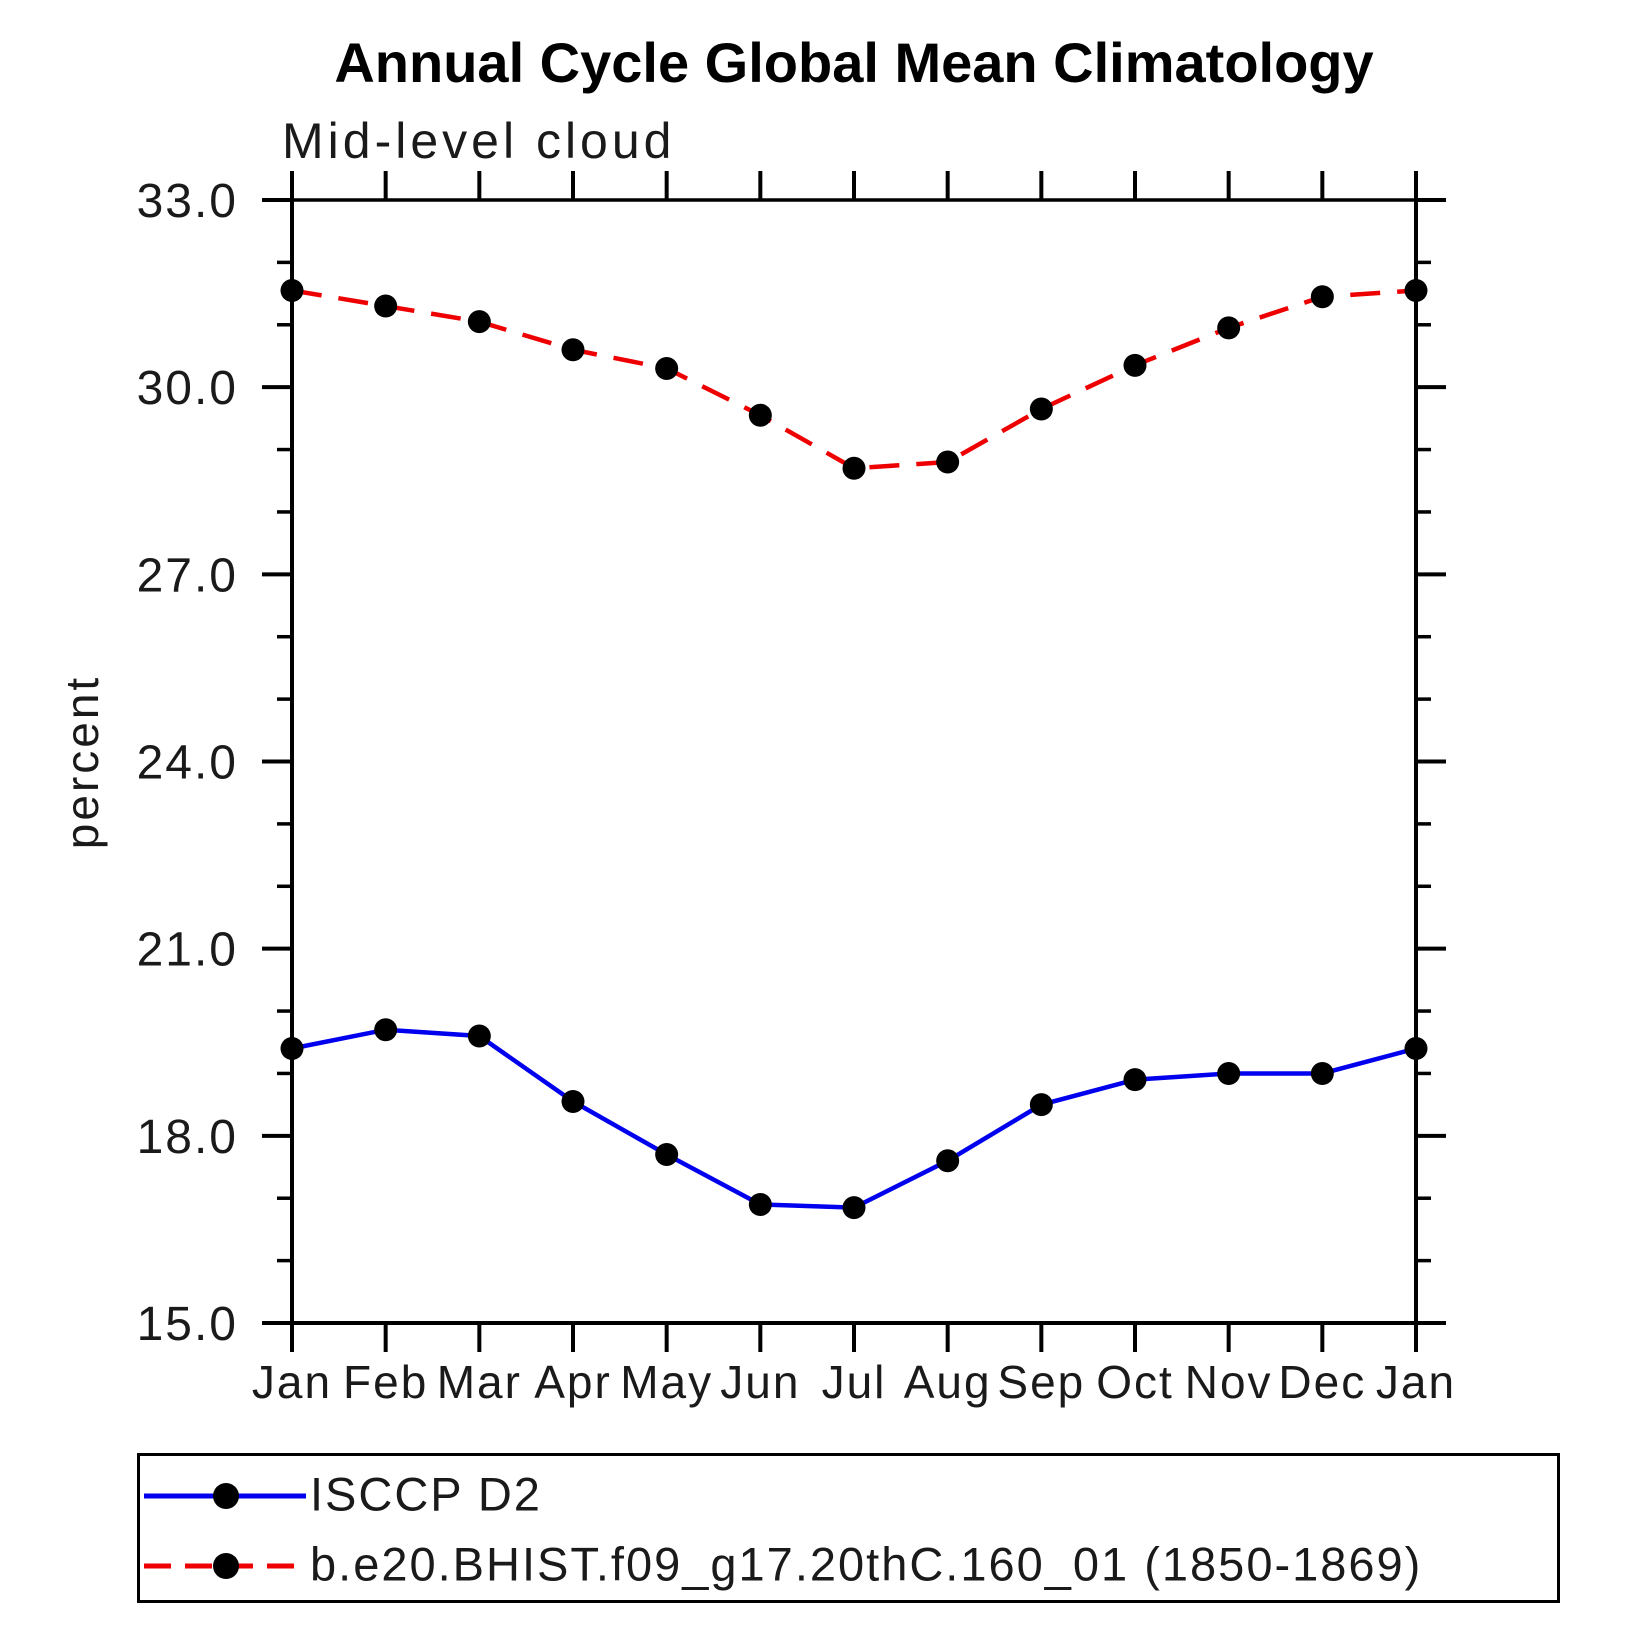 The image size is (1641, 1641). Describe the element at coordinates (426, 1494) in the screenshot. I see `legend-label-isccp: ISCCP D2` at that location.